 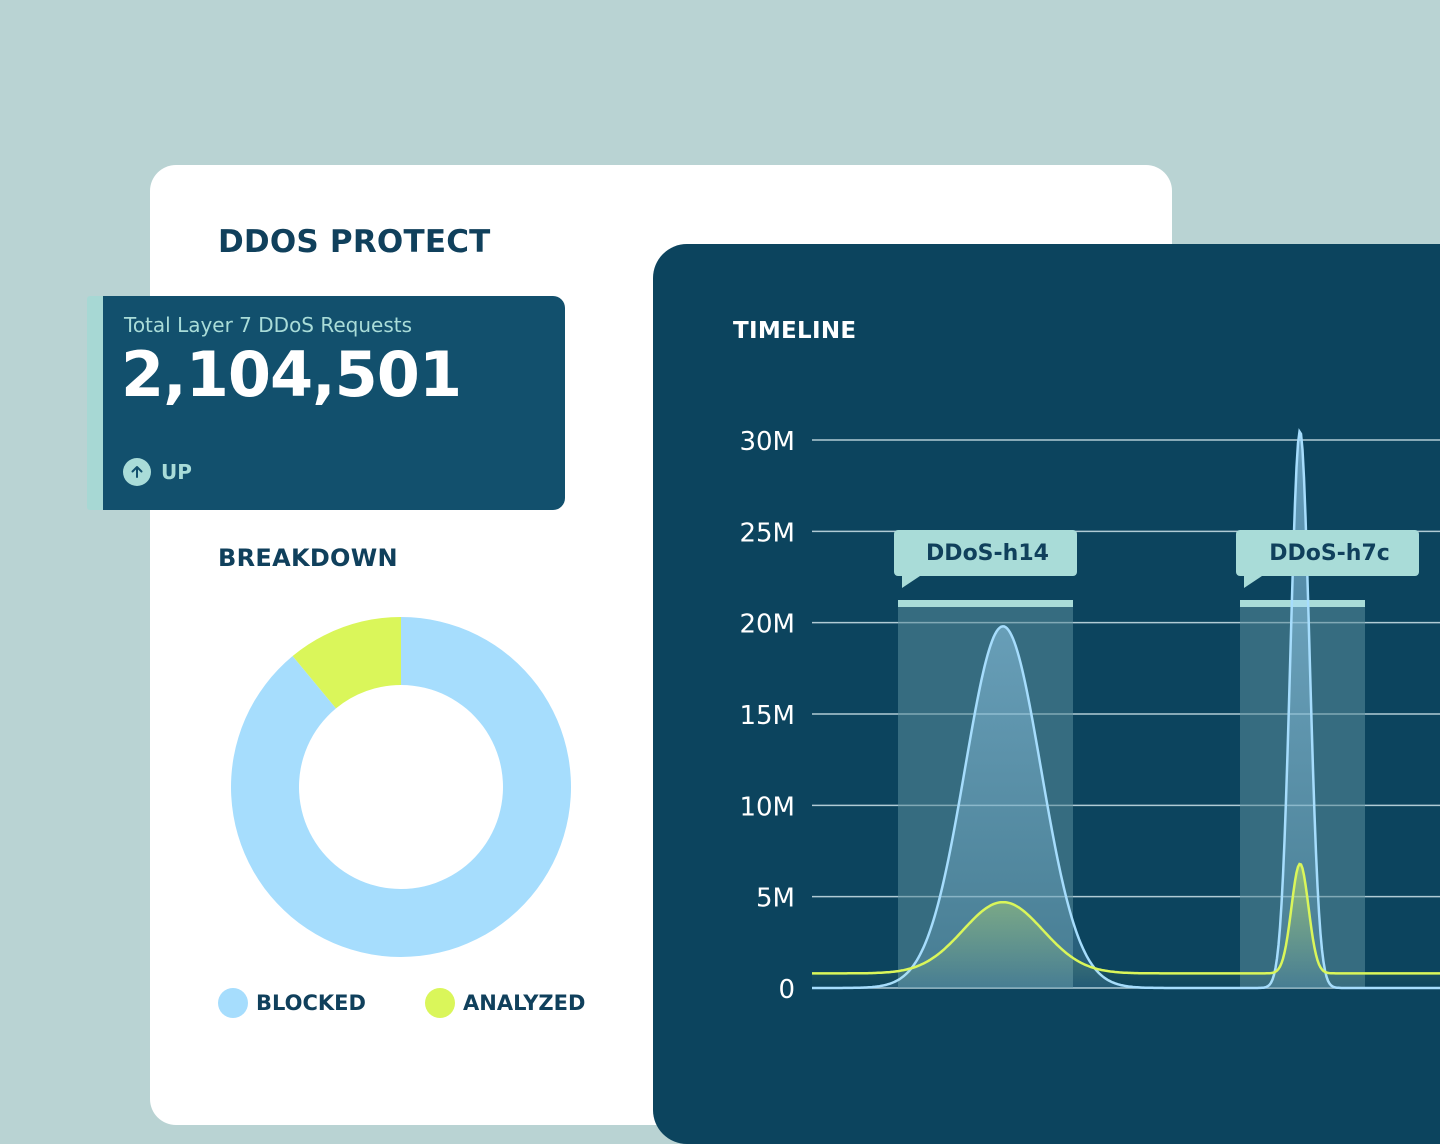 I want to click on event-tag-ddos-h7c: DDoS-h7c, so click(x=1327, y=559).